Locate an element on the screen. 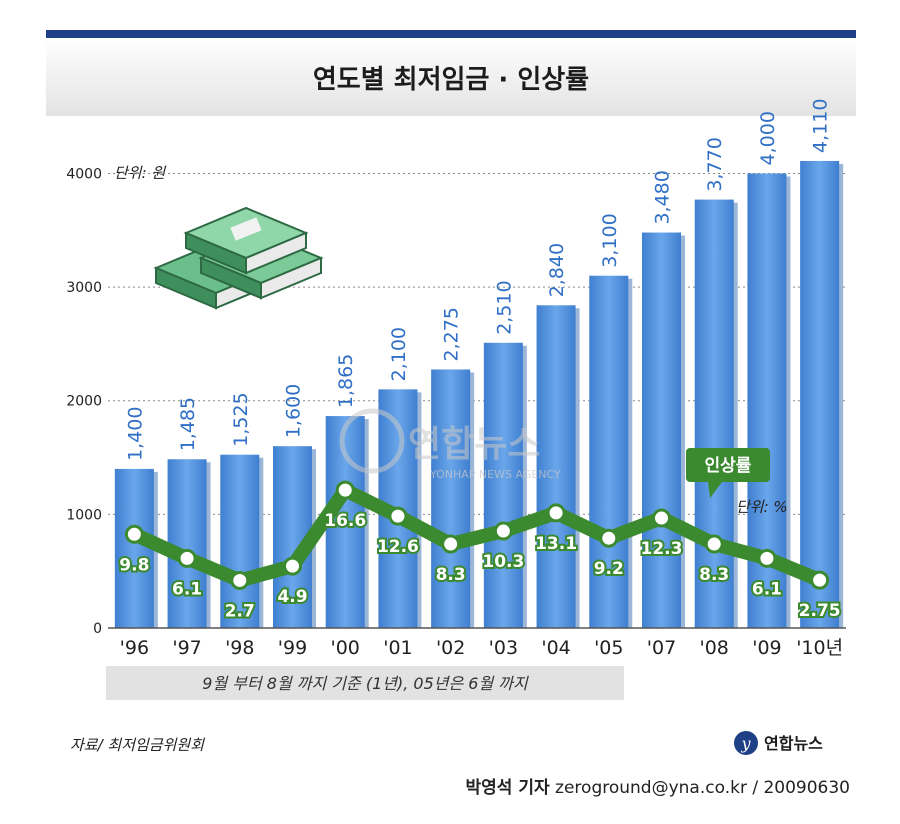 Image resolution: width=900 pixels, height=824 pixels. bar-value-label: 1,865 is located at coordinates (346, 381).